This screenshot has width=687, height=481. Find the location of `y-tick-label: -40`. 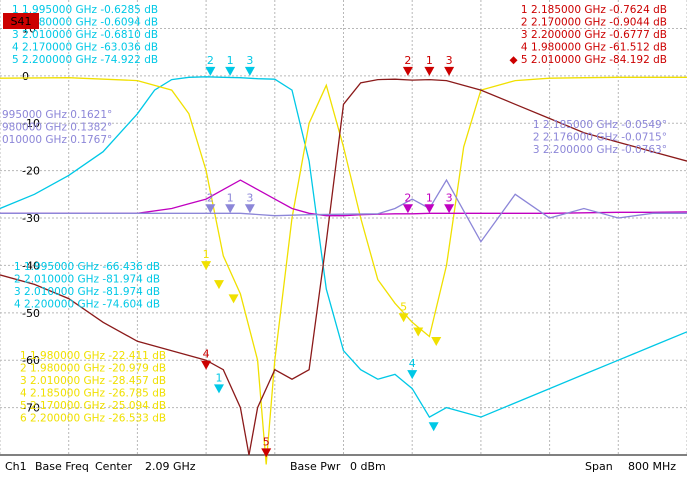

y-tick-label: -40 is located at coordinates (31, 265).